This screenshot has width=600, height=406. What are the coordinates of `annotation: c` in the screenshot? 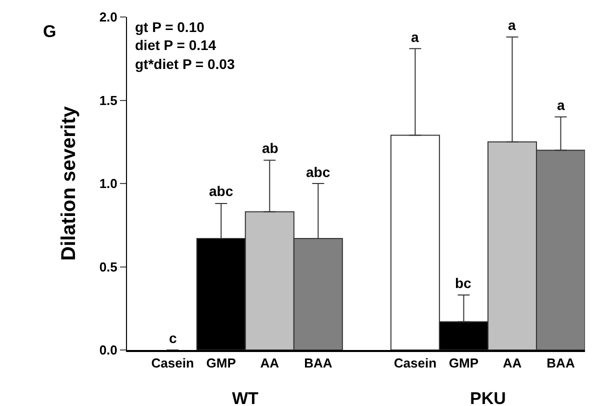 It's located at (173, 338).